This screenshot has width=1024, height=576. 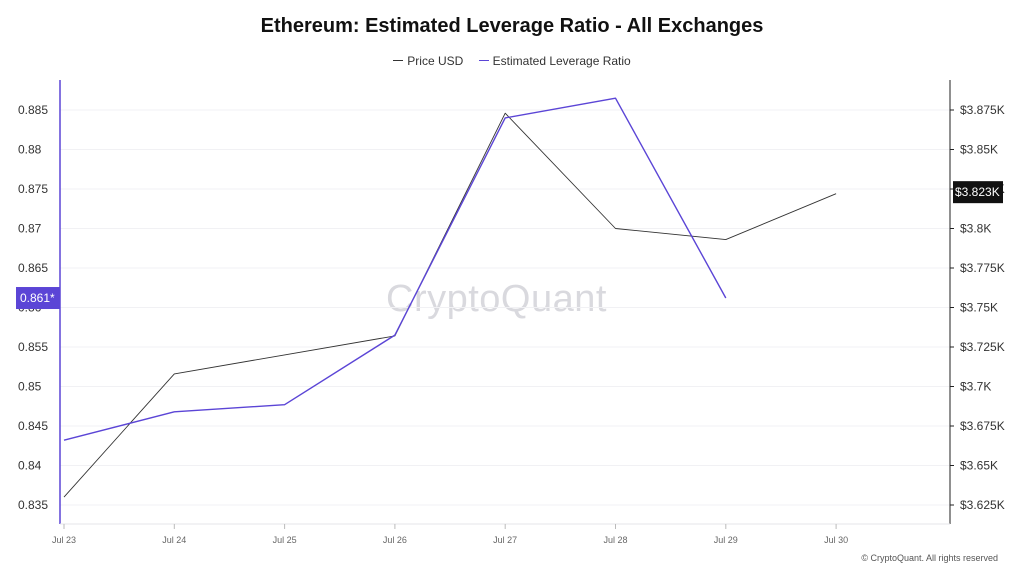 What do you see at coordinates (975, 229) in the screenshot?
I see `right-axis-tick-label: $3.8K` at bounding box center [975, 229].